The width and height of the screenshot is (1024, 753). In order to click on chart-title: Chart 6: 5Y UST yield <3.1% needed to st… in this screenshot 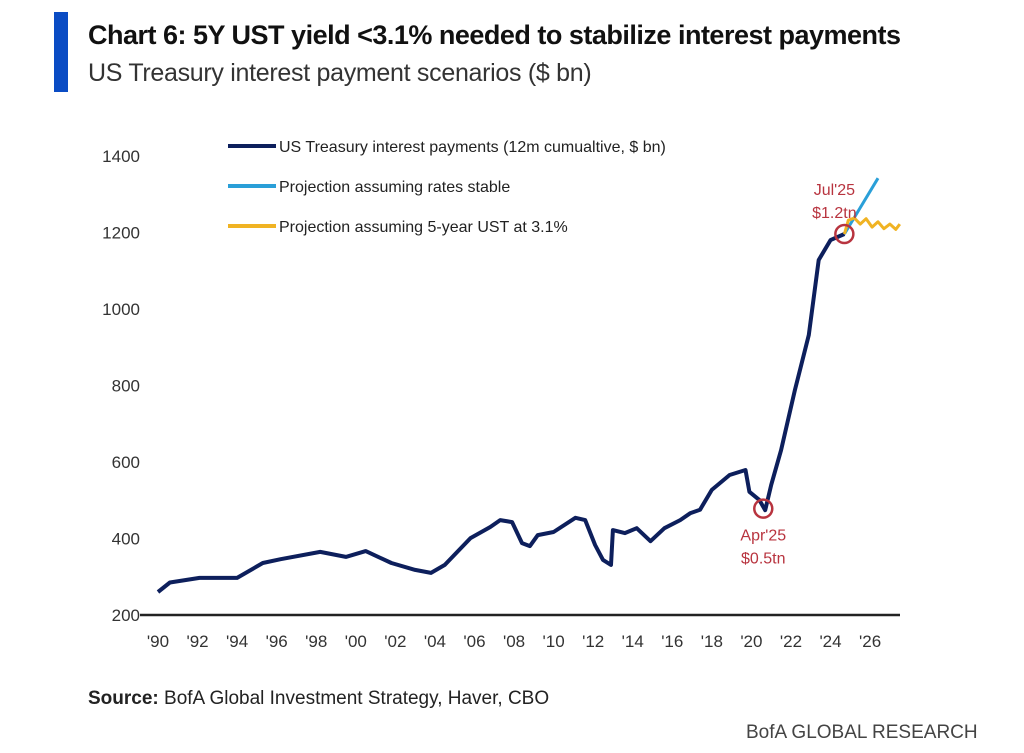, I will do `click(494, 35)`.